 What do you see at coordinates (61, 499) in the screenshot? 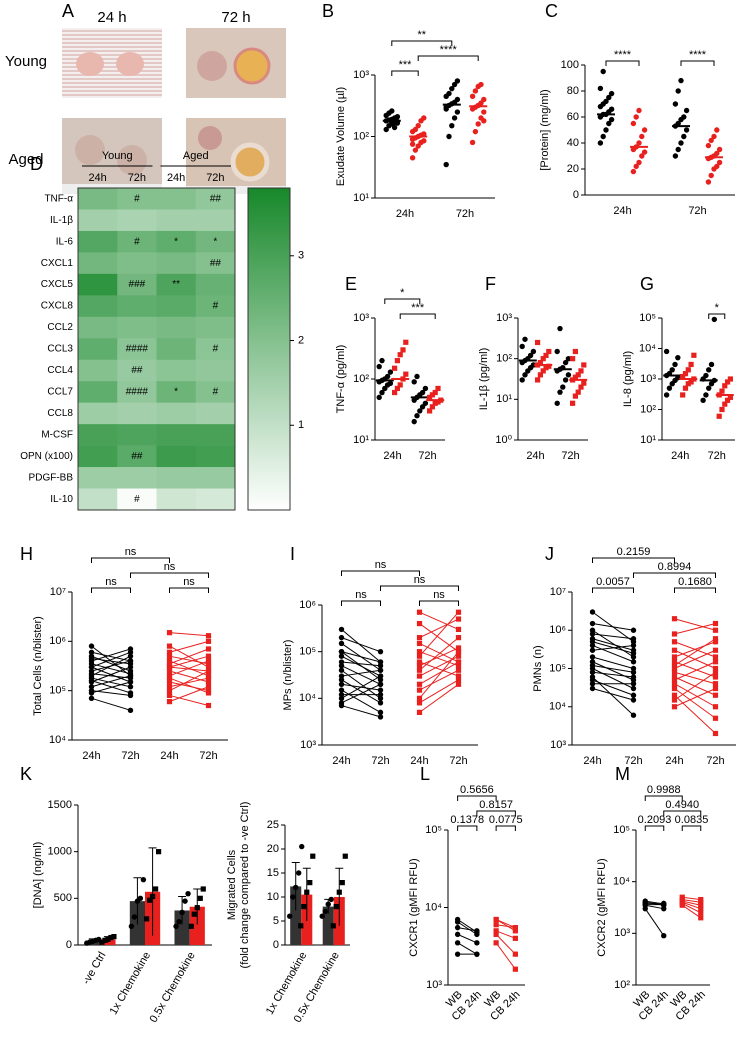
I see `row-label: IL-10` at bounding box center [61, 499].